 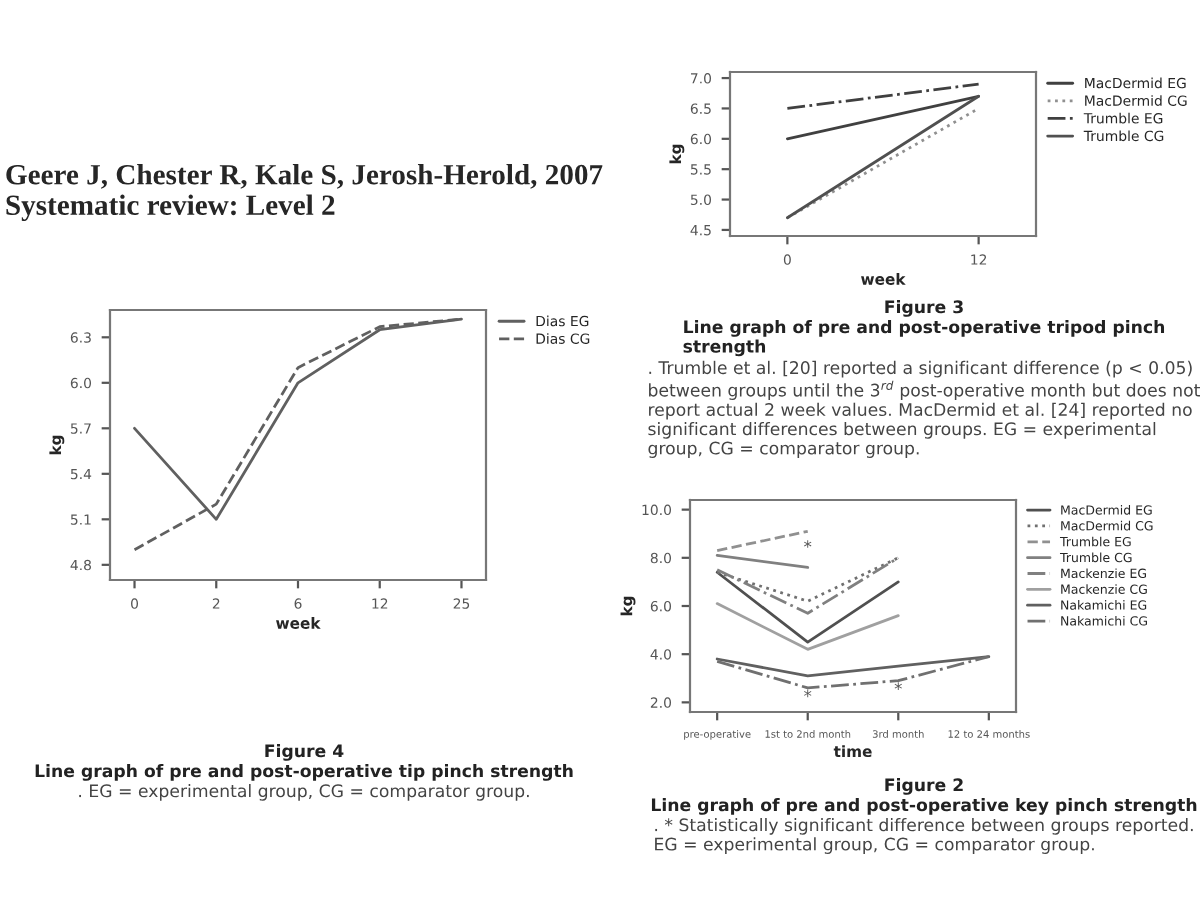 I want to click on caption: Figure 3, so click(x=924, y=308).